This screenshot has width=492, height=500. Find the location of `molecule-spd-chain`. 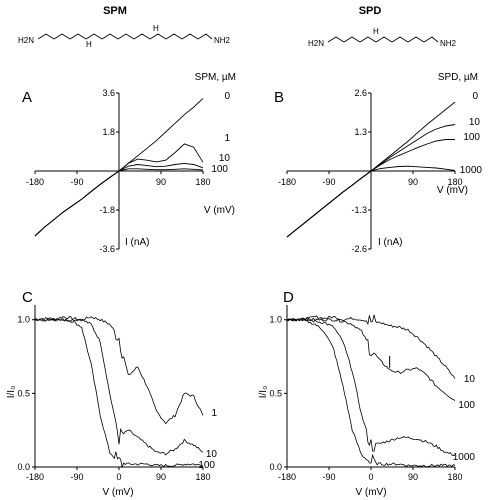

molecule-spd-chain is located at coordinates (383, 39).